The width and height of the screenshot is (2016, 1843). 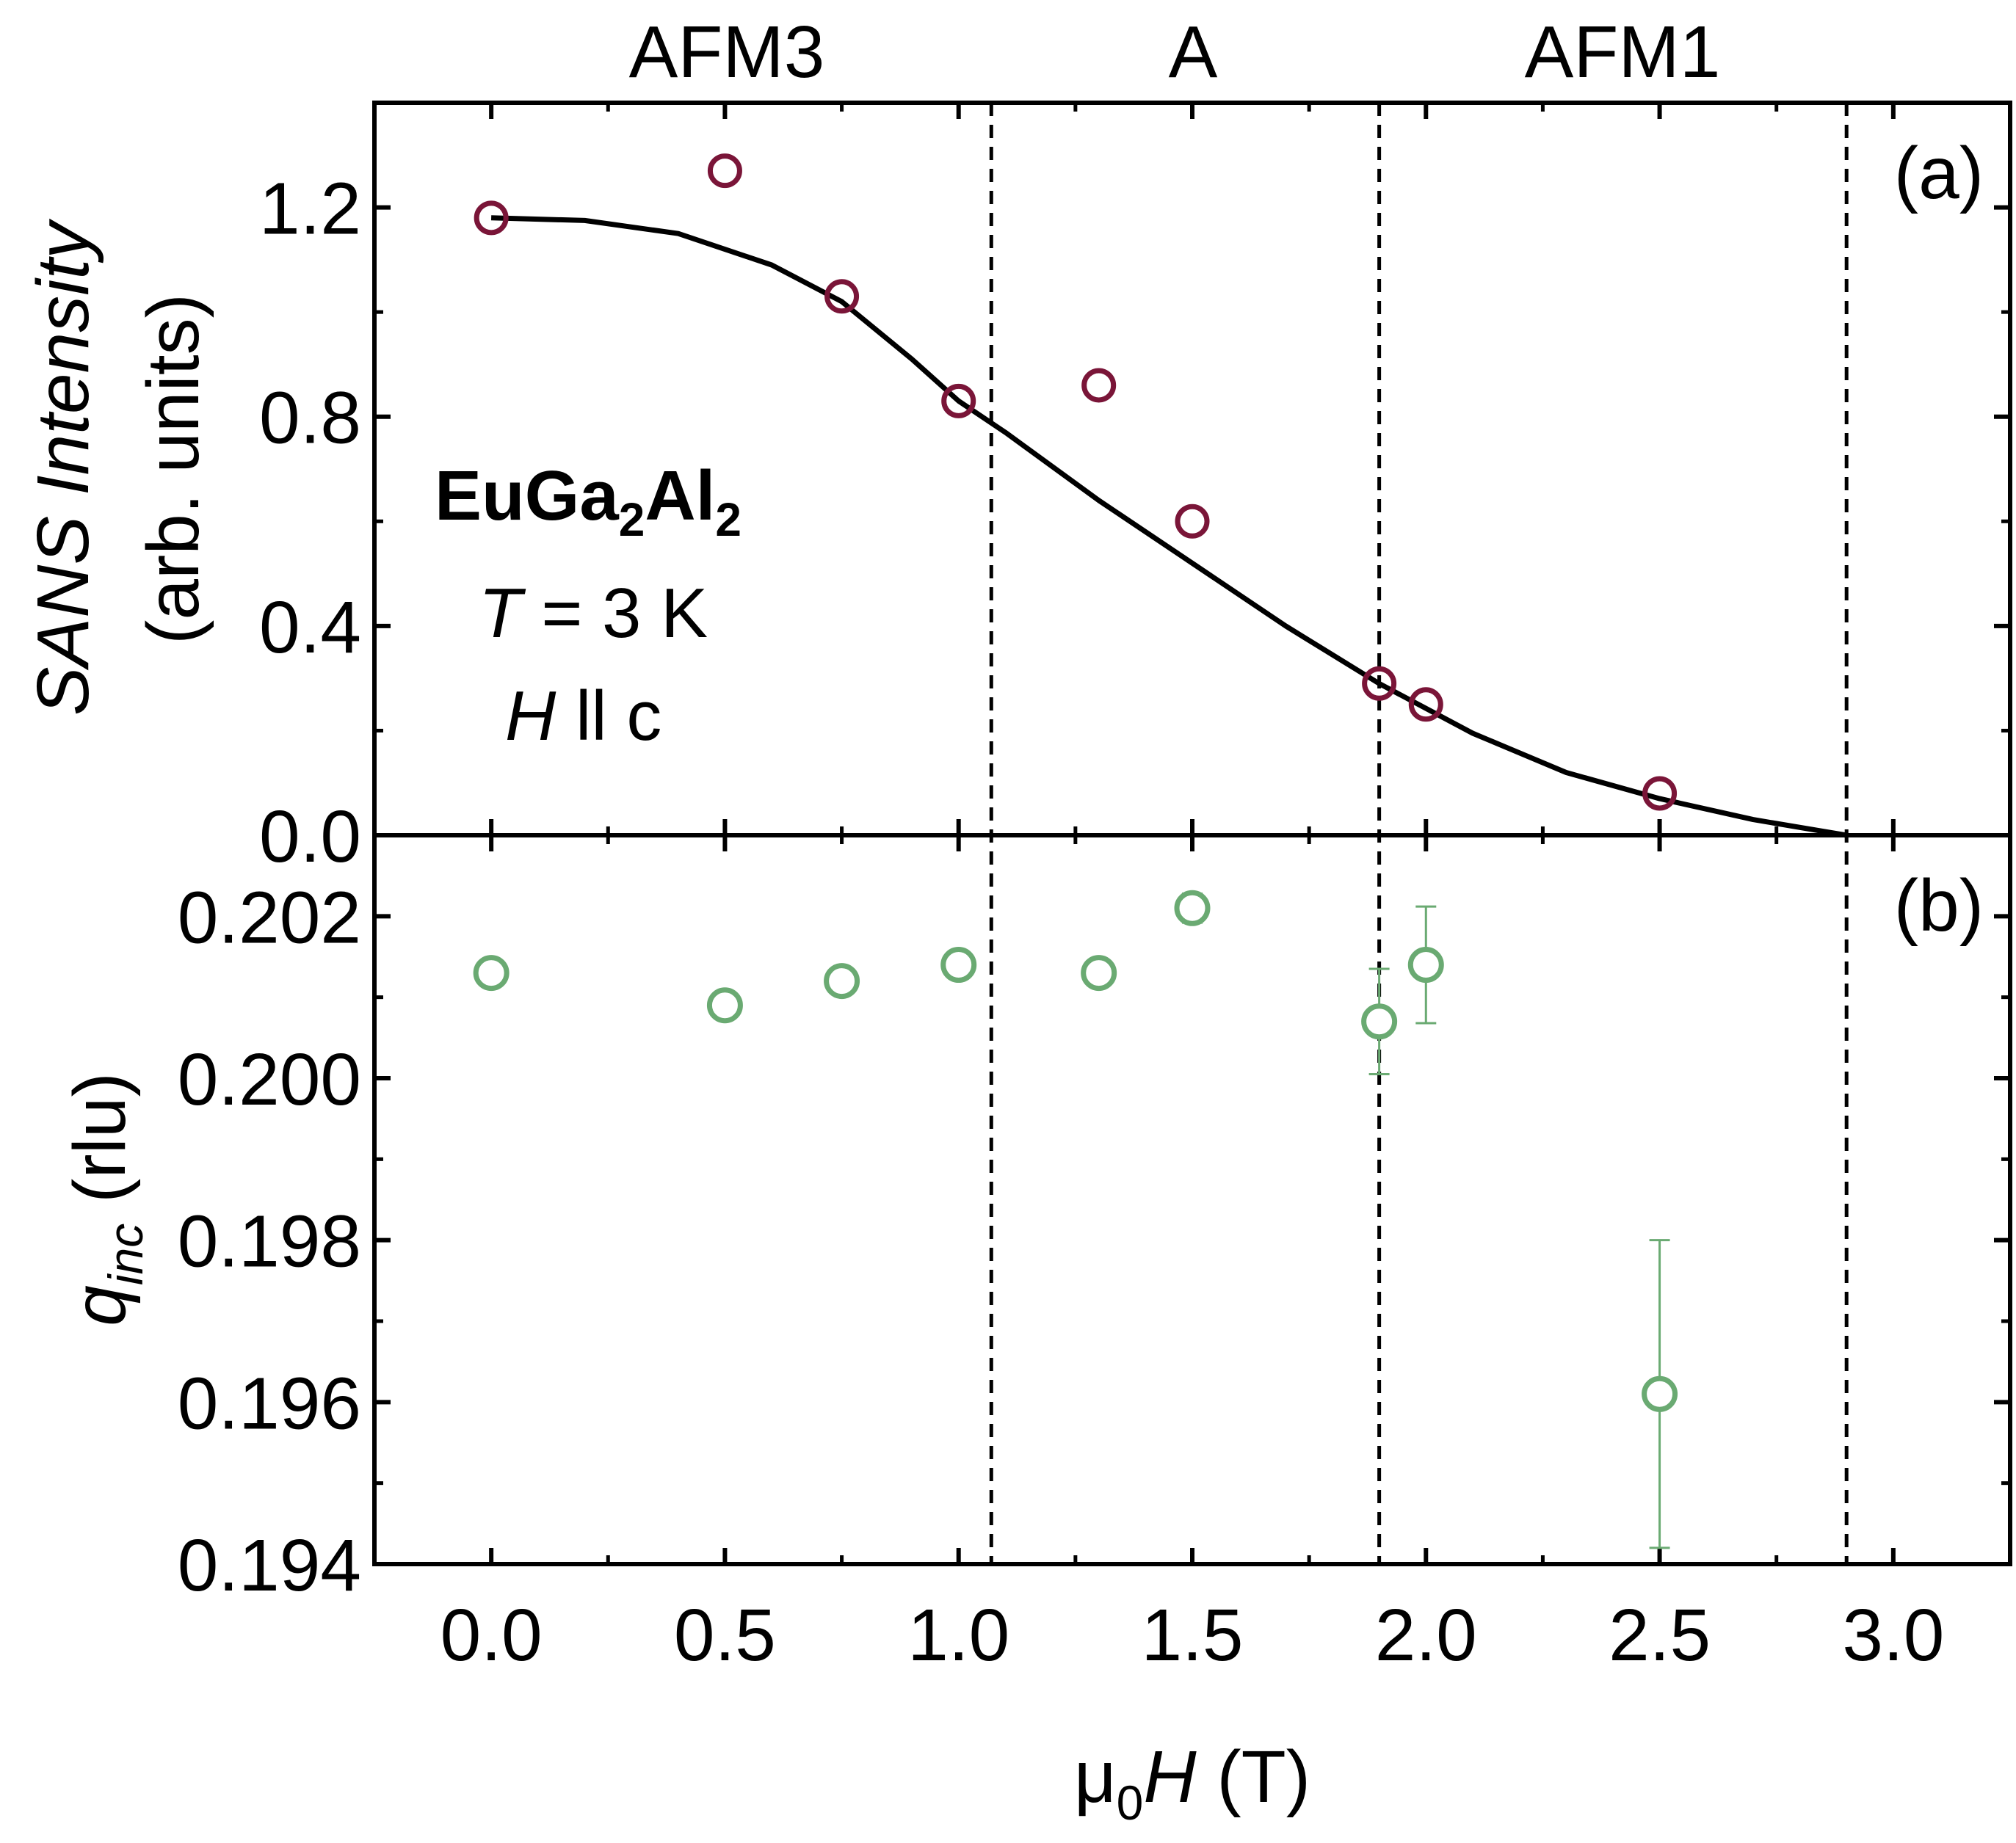 What do you see at coordinates (310, 627) in the screenshot?
I see `y-tick-label-a: 0.4` at bounding box center [310, 627].